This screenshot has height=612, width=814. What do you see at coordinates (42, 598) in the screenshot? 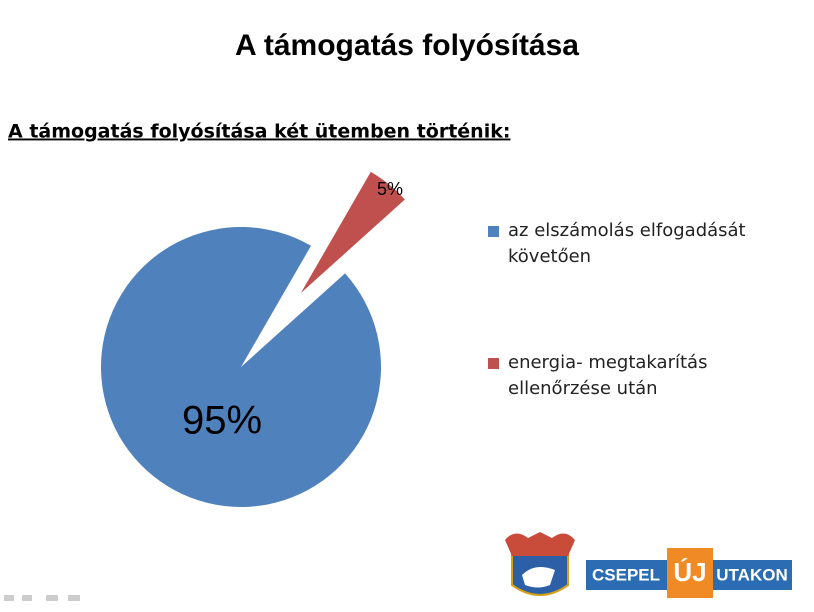
I see `nav-icons` at bounding box center [42, 598].